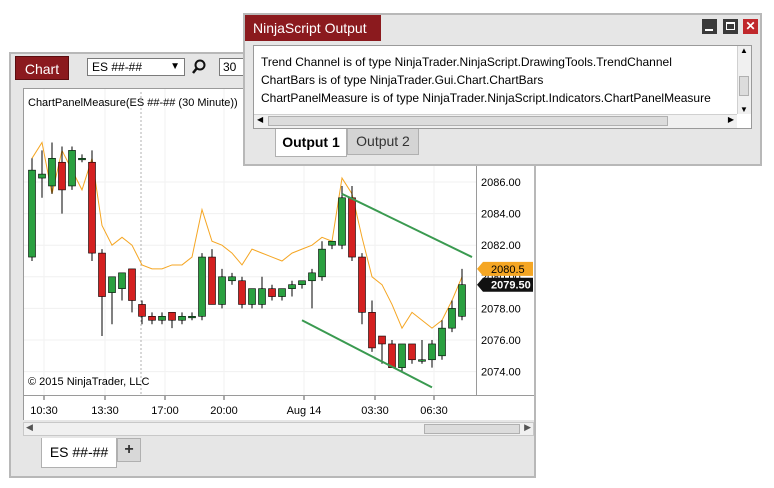  I want to click on time-tick-label: 13:30, so click(105, 411).